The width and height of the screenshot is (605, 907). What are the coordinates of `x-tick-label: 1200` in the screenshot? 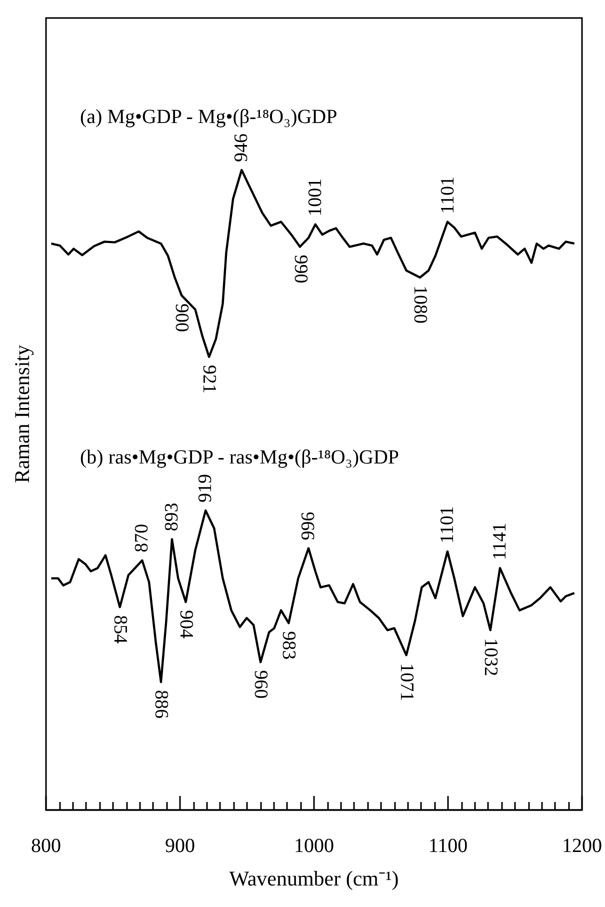 It's located at (582, 846).